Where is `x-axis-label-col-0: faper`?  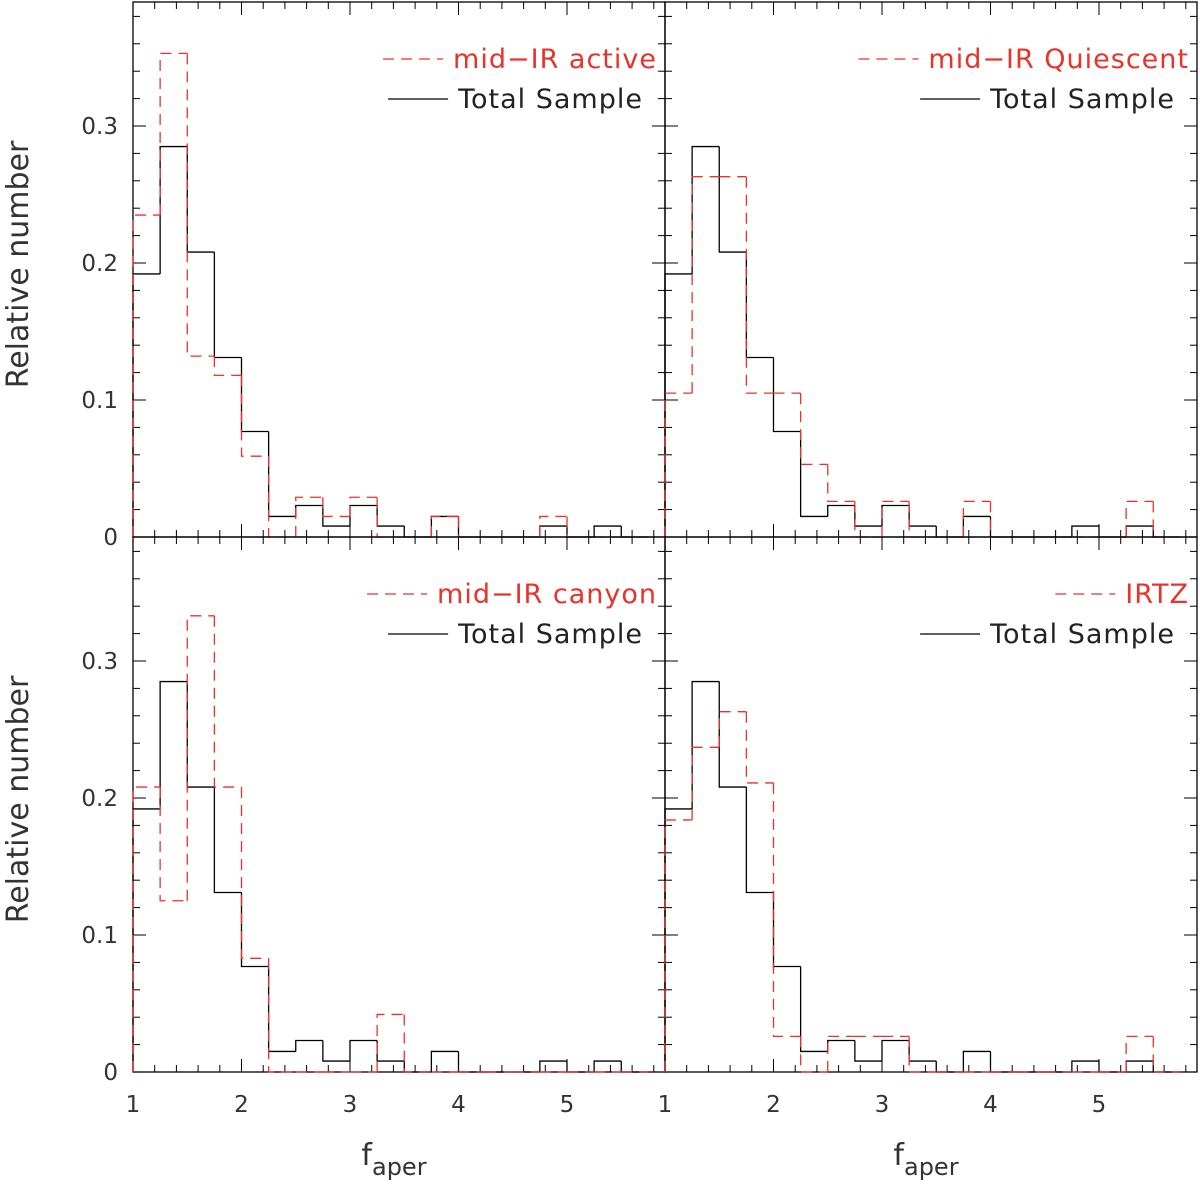
x-axis-label-col-0: faper is located at coordinates (393, 1159).